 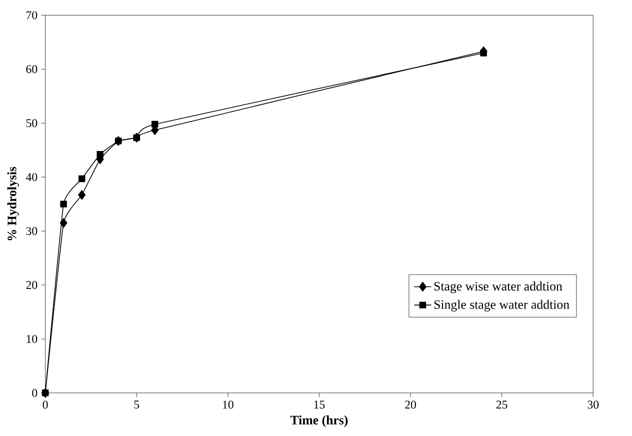 What do you see at coordinates (502, 306) in the screenshot?
I see `legend-label: Single stage water addtion` at bounding box center [502, 306].